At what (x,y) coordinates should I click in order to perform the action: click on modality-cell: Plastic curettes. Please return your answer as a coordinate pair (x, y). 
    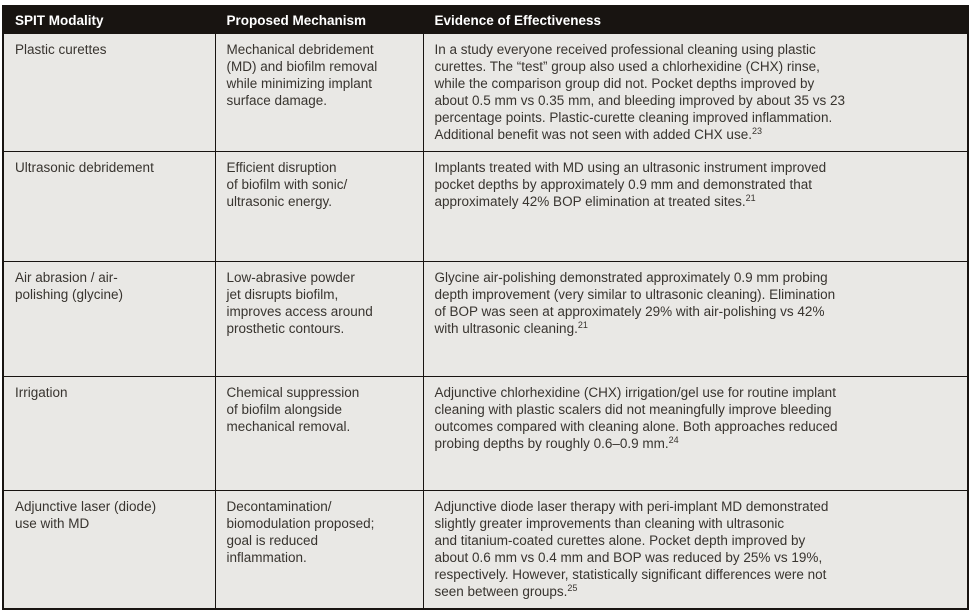
    Looking at the image, I should click on (109, 92).